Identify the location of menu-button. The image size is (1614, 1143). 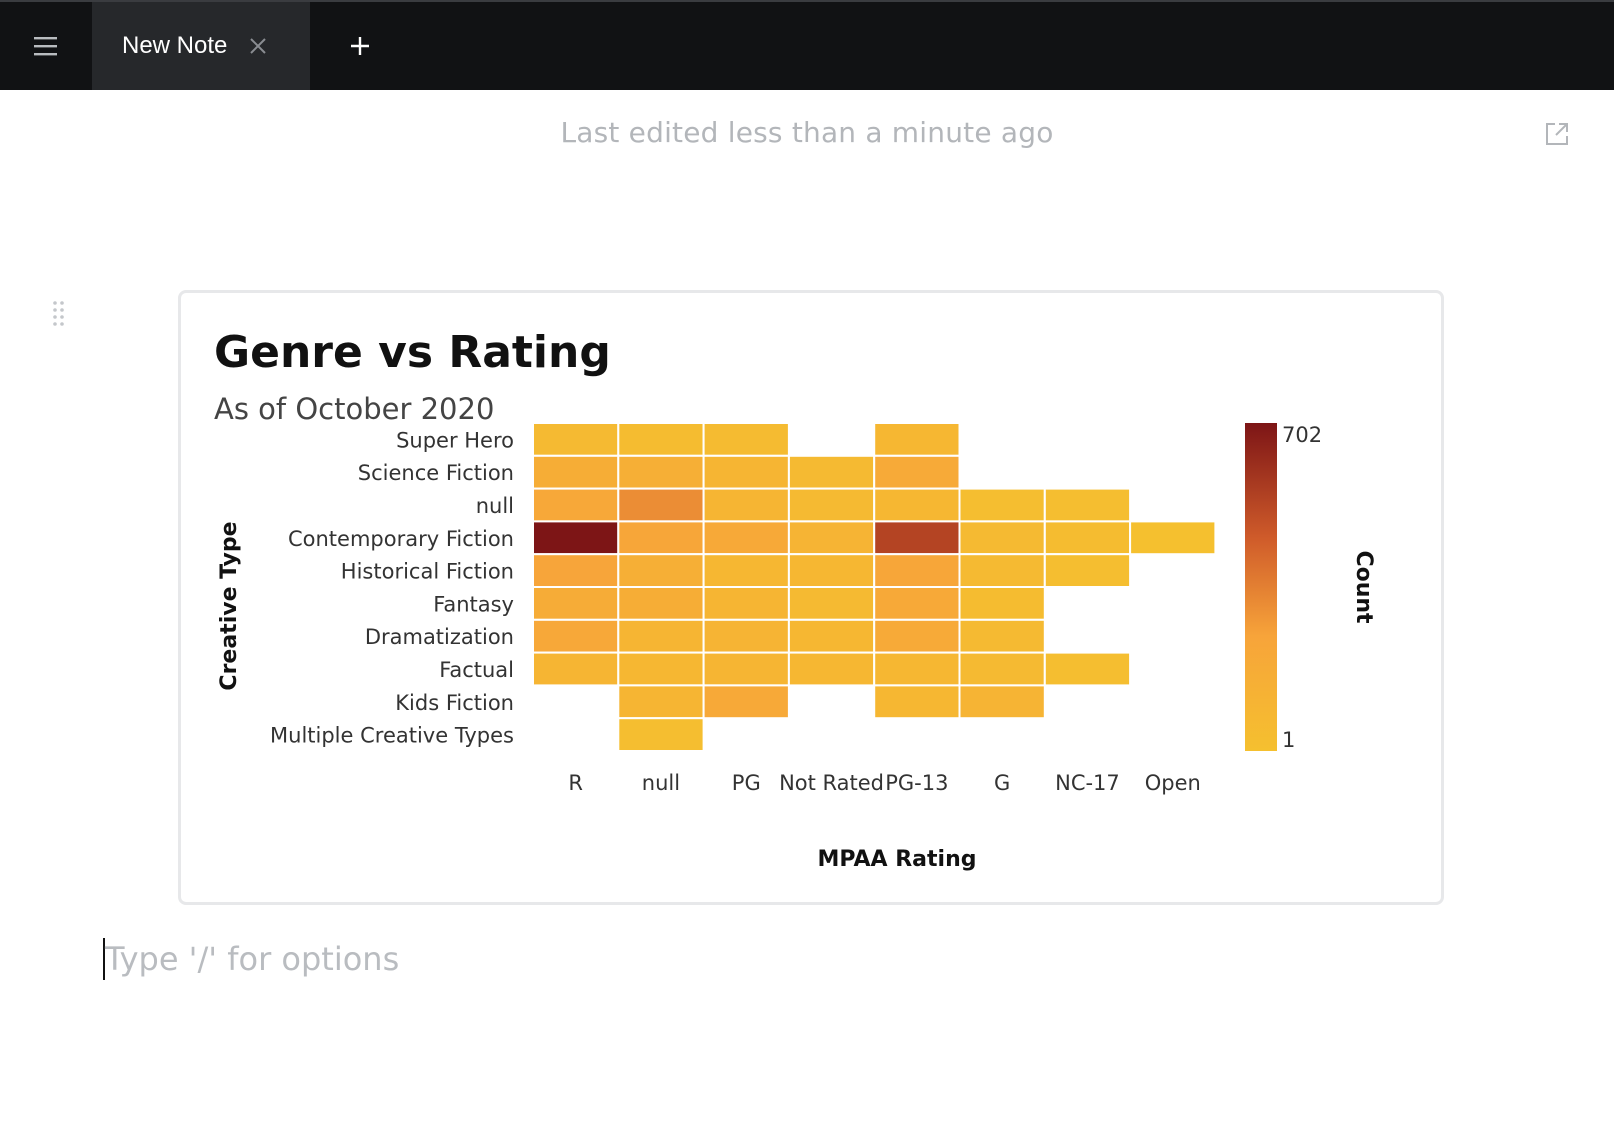
(46, 46).